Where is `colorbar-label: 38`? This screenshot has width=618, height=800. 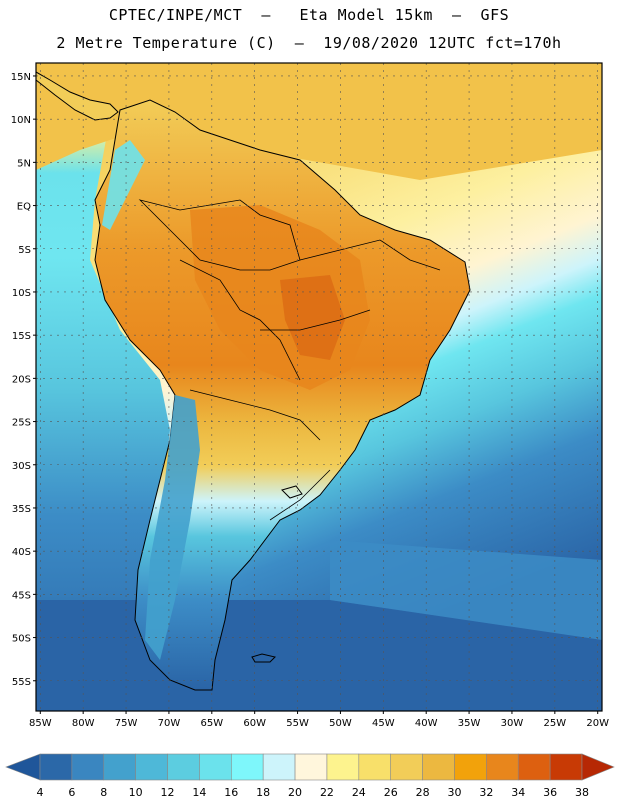
colorbar-label: 38 is located at coordinates (582, 792).